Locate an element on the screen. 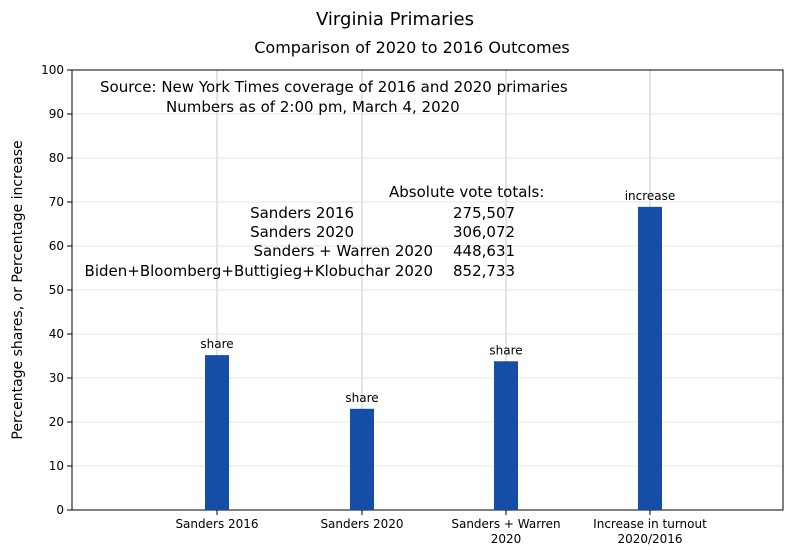 The image size is (800, 550). totals-label-3: Sanders + Warren 2020 is located at coordinates (343, 251).